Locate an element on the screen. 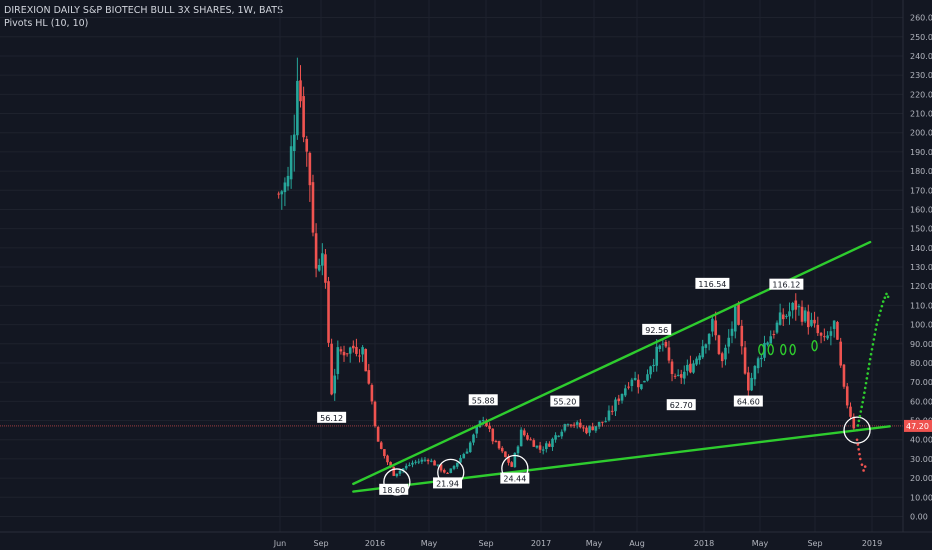  pivot-label: 21.94 is located at coordinates (447, 483).